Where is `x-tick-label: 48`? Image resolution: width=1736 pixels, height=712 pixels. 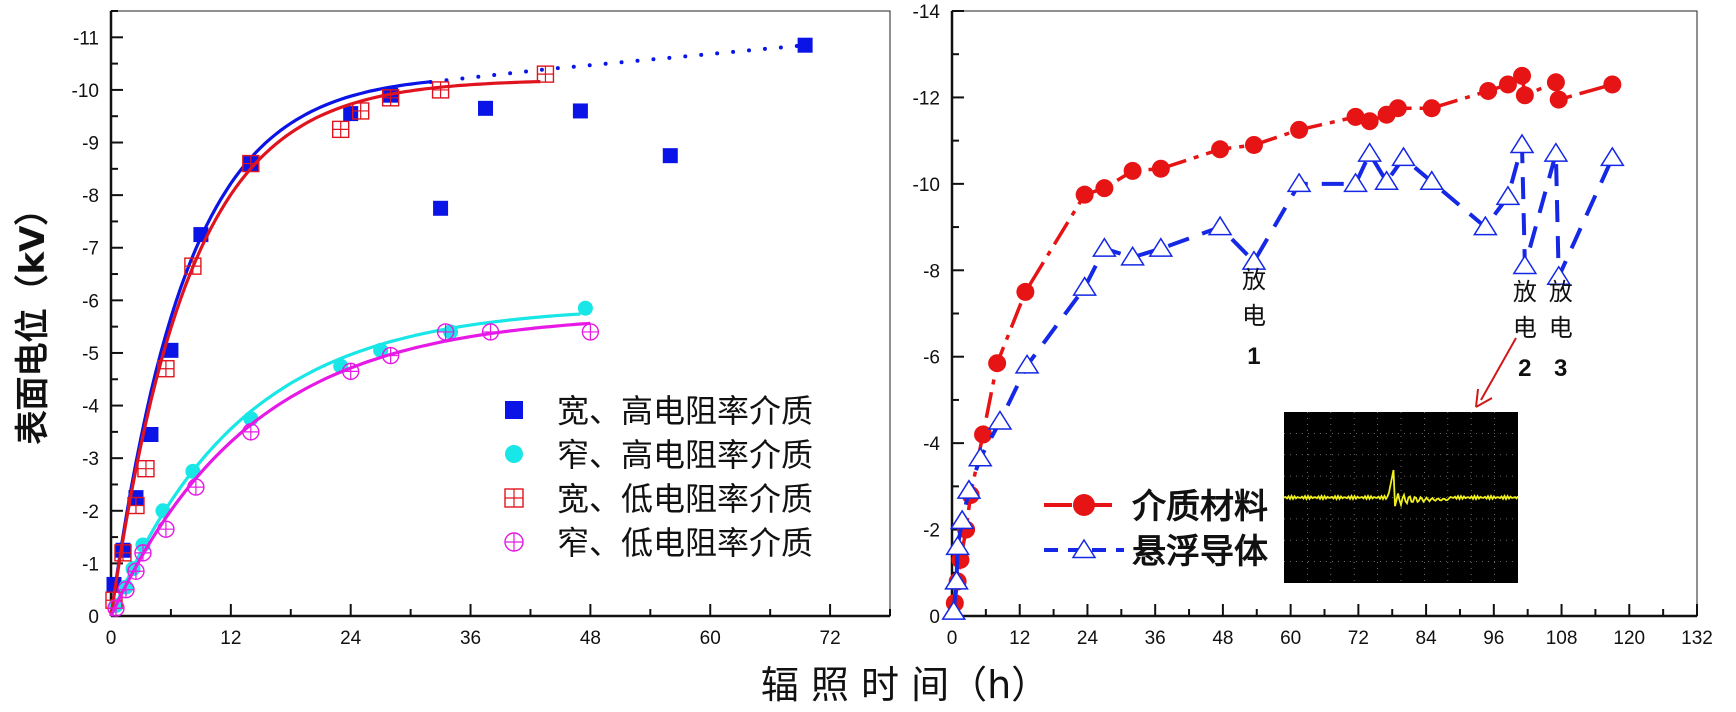 x-tick-label: 48 is located at coordinates (1222, 638).